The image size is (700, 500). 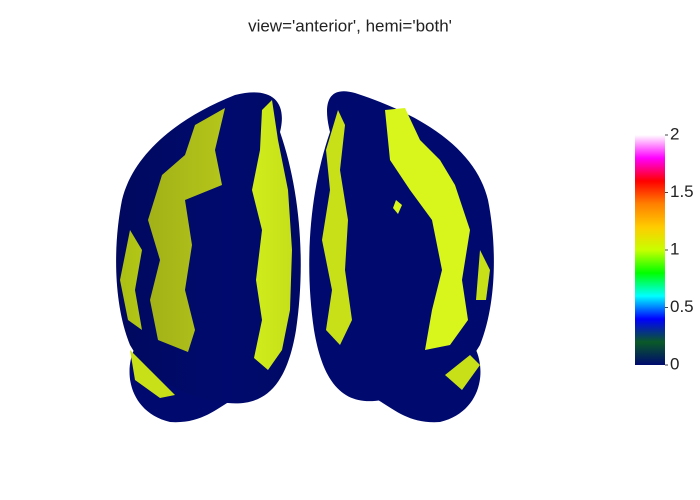 I want to click on title: view='anterior', hemi='both', so click(x=350, y=25).